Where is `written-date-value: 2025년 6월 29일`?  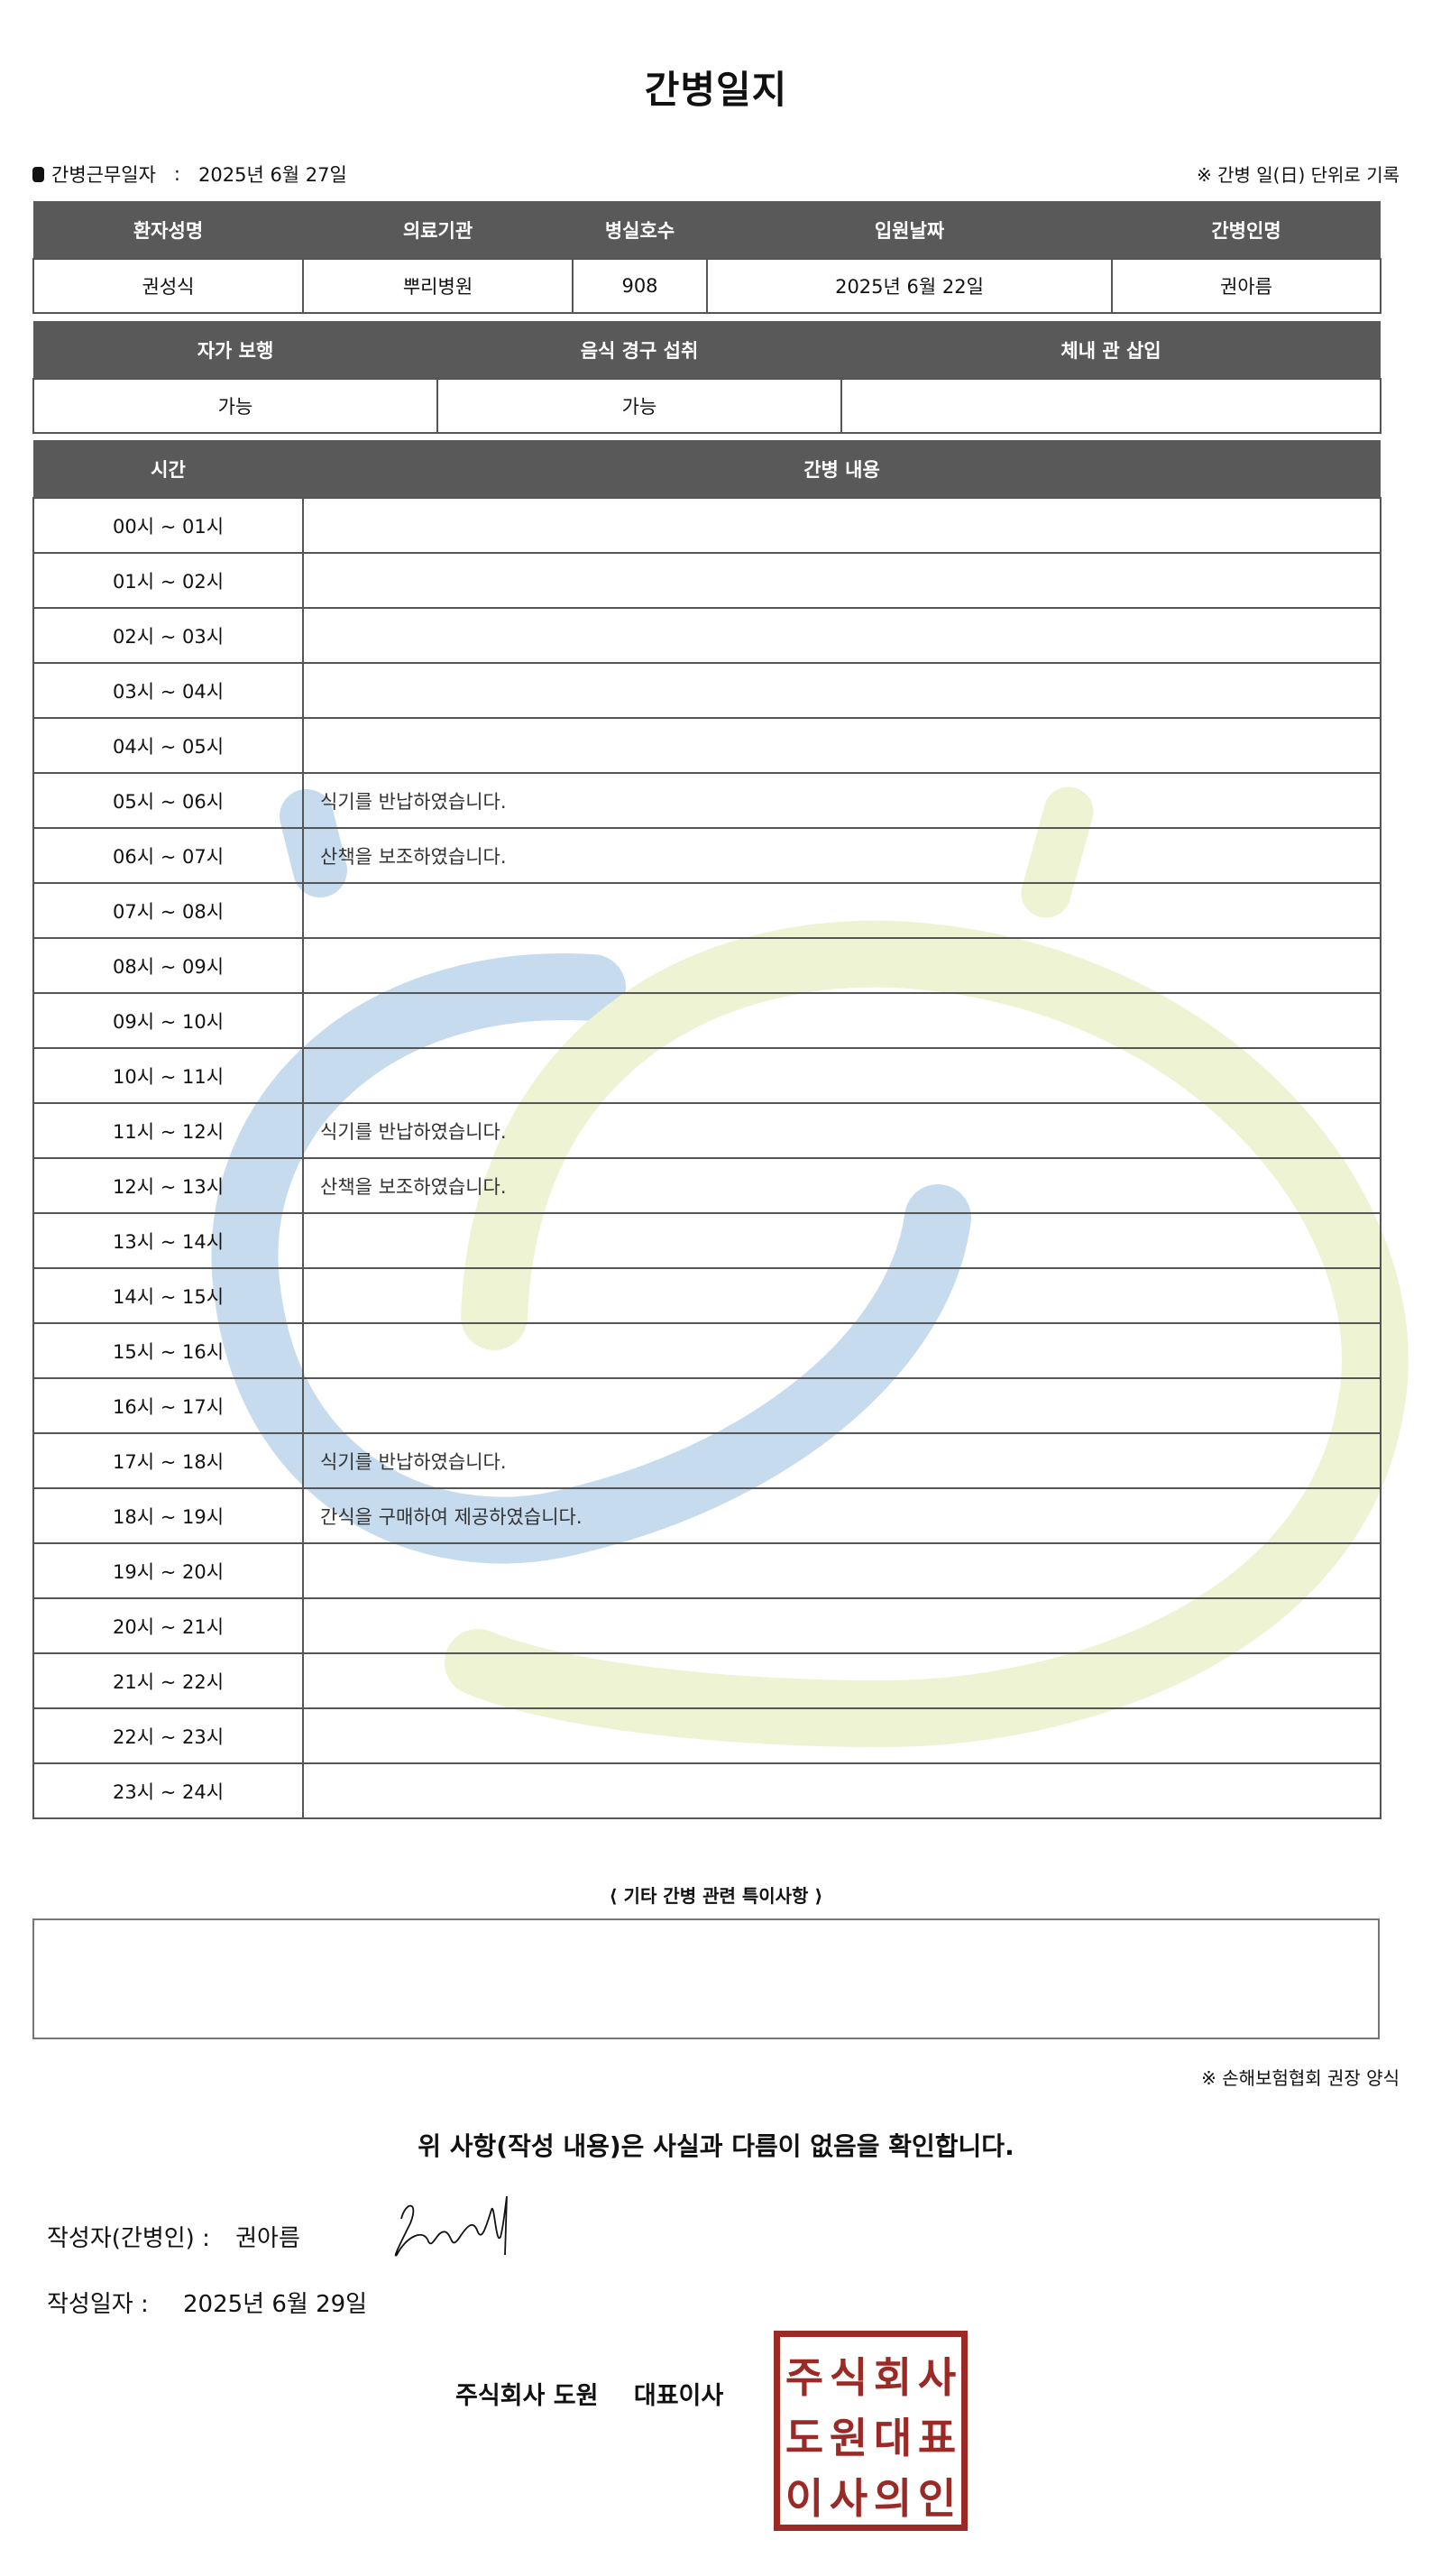
written-date-value: 2025년 6월 29일 is located at coordinates (275, 2304).